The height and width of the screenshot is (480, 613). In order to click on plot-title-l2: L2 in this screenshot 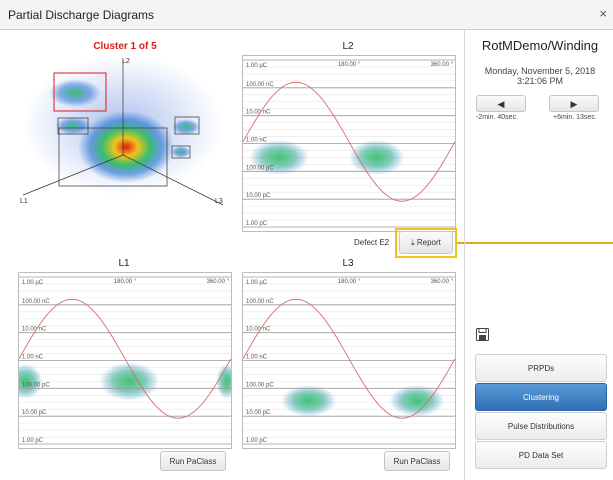, I will do `click(348, 46)`.